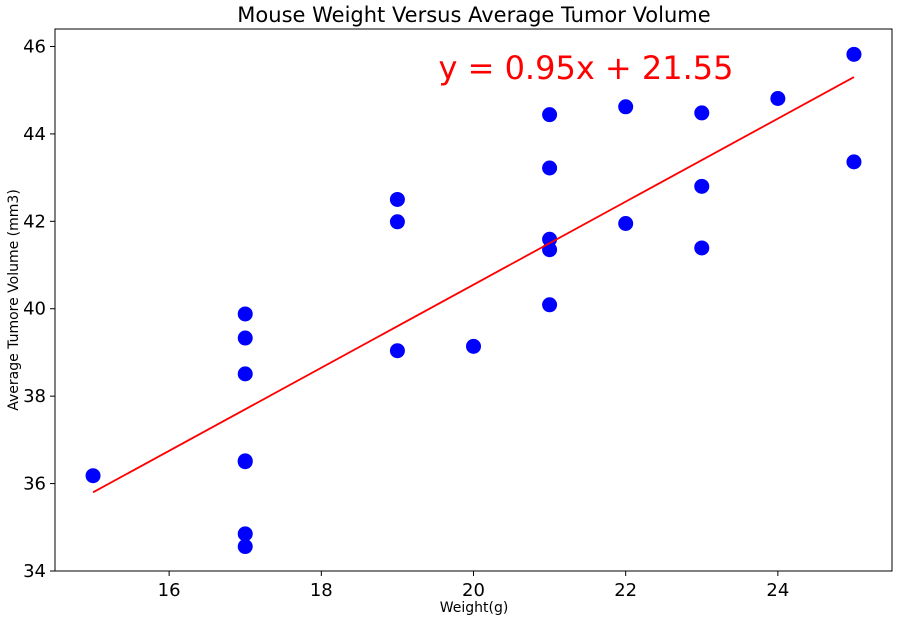 This screenshot has width=899, height=622. I want to click on y-tick-label: 40, so click(34, 309).